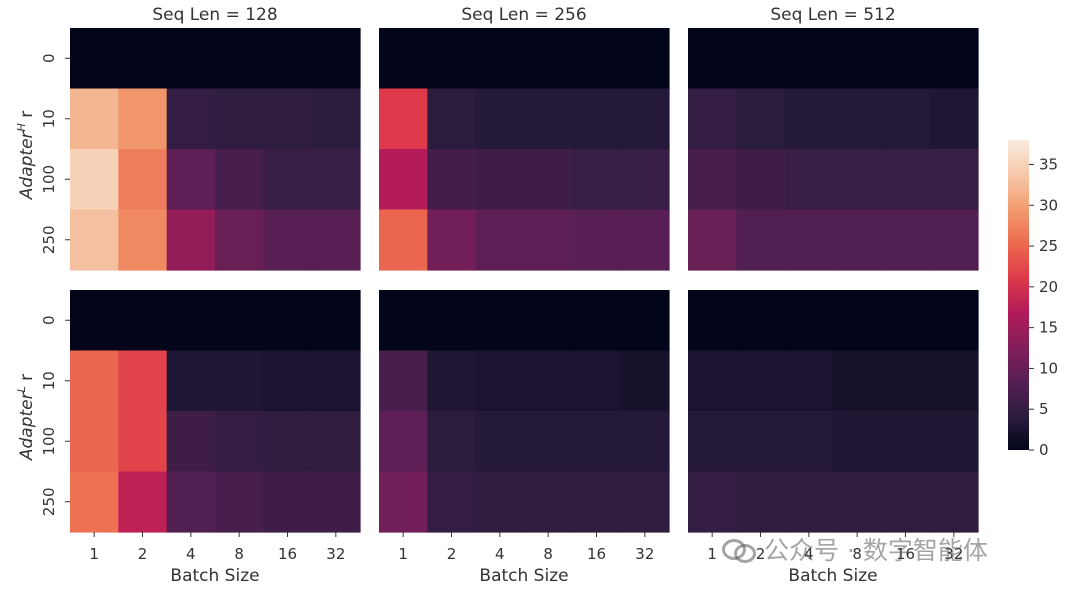  What do you see at coordinates (214, 15) in the screenshot?
I see `panel-title: Seq Len = 128` at bounding box center [214, 15].